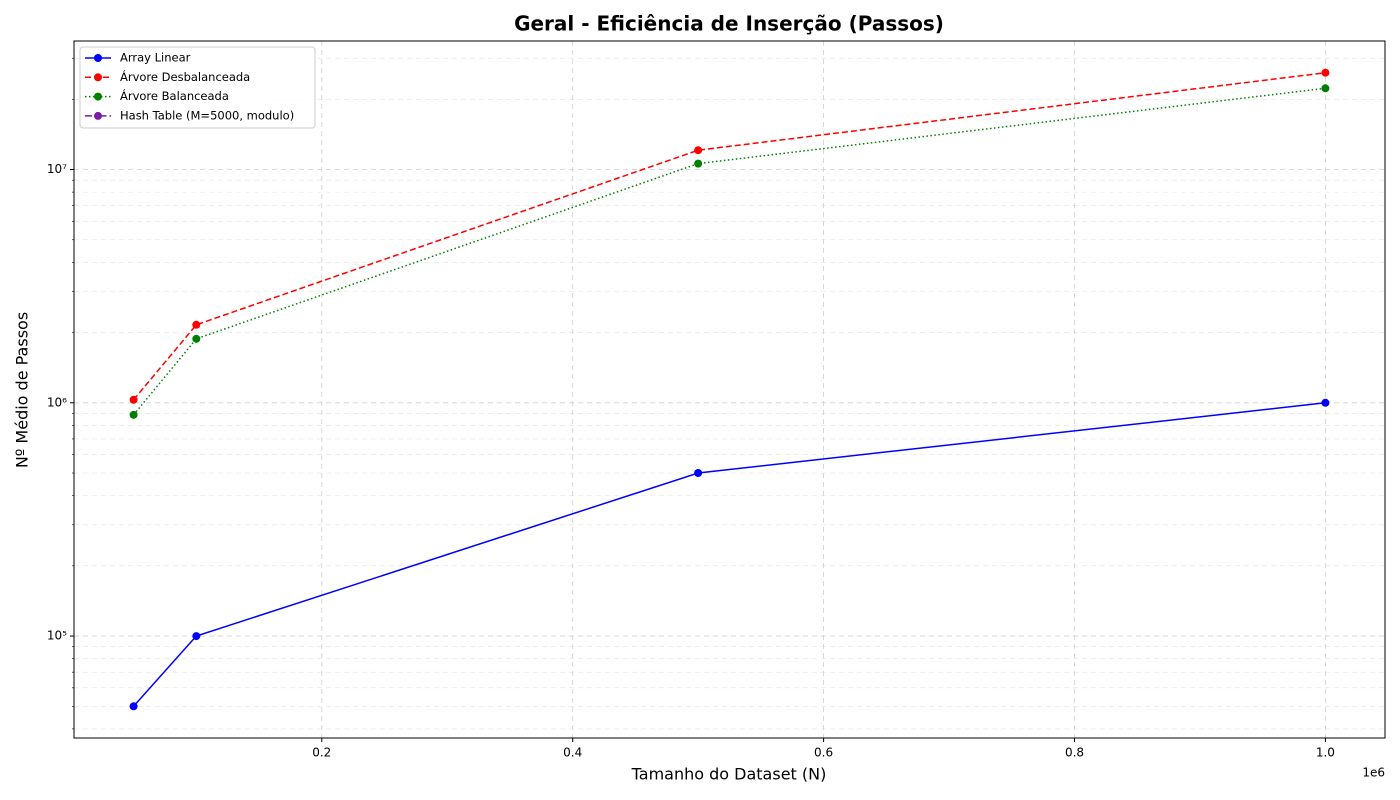  Describe the element at coordinates (207, 115) in the screenshot. I see `legend-label: Hash Table (M=5000, modulo)` at that location.